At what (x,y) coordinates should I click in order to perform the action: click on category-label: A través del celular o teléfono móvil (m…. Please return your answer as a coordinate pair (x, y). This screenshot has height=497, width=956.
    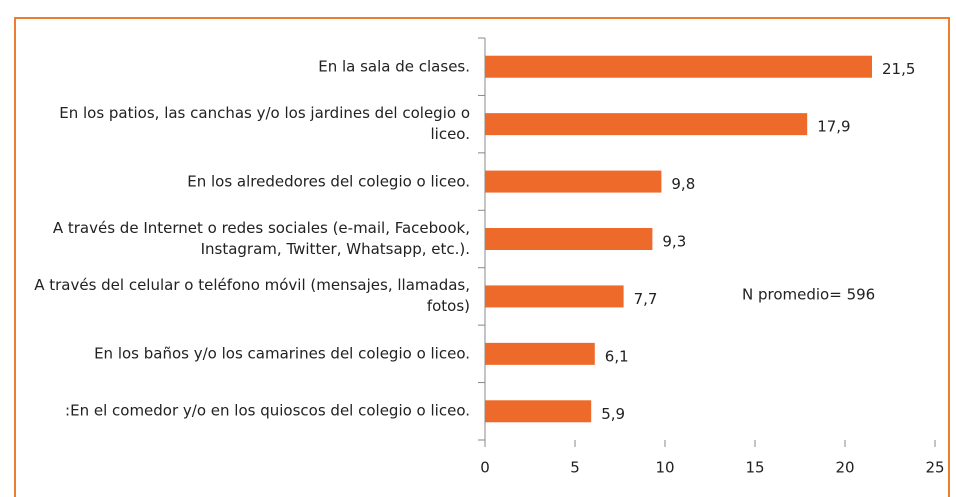
    Looking at the image, I should click on (252, 296).